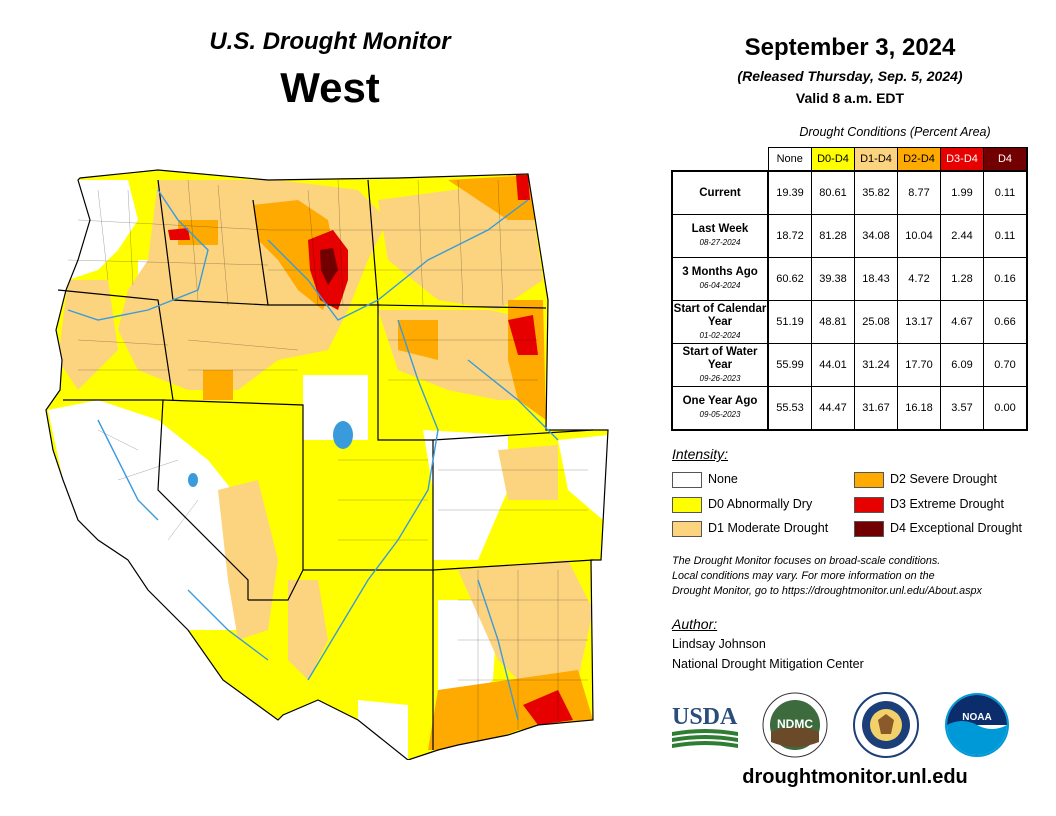 This screenshot has height=816, width=1056. What do you see at coordinates (768, 528) in the screenshot?
I see `legend-label: D1 Moderate Drought` at bounding box center [768, 528].